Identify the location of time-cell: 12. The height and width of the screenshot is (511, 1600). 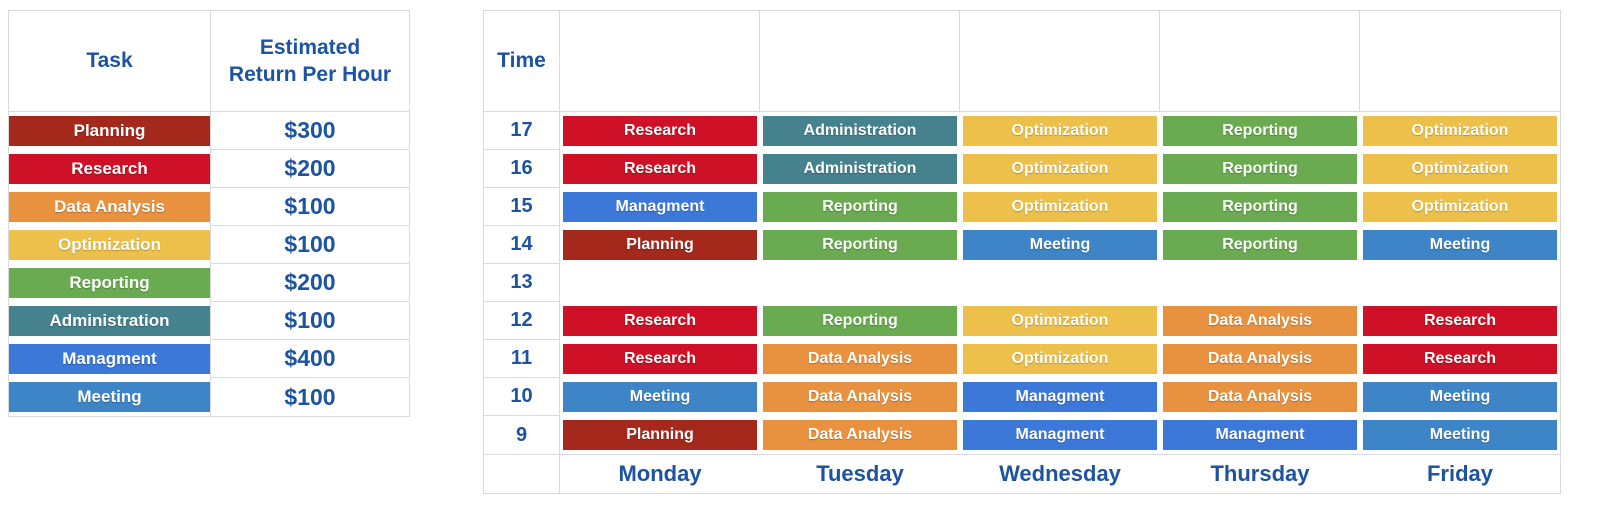
(522, 321).